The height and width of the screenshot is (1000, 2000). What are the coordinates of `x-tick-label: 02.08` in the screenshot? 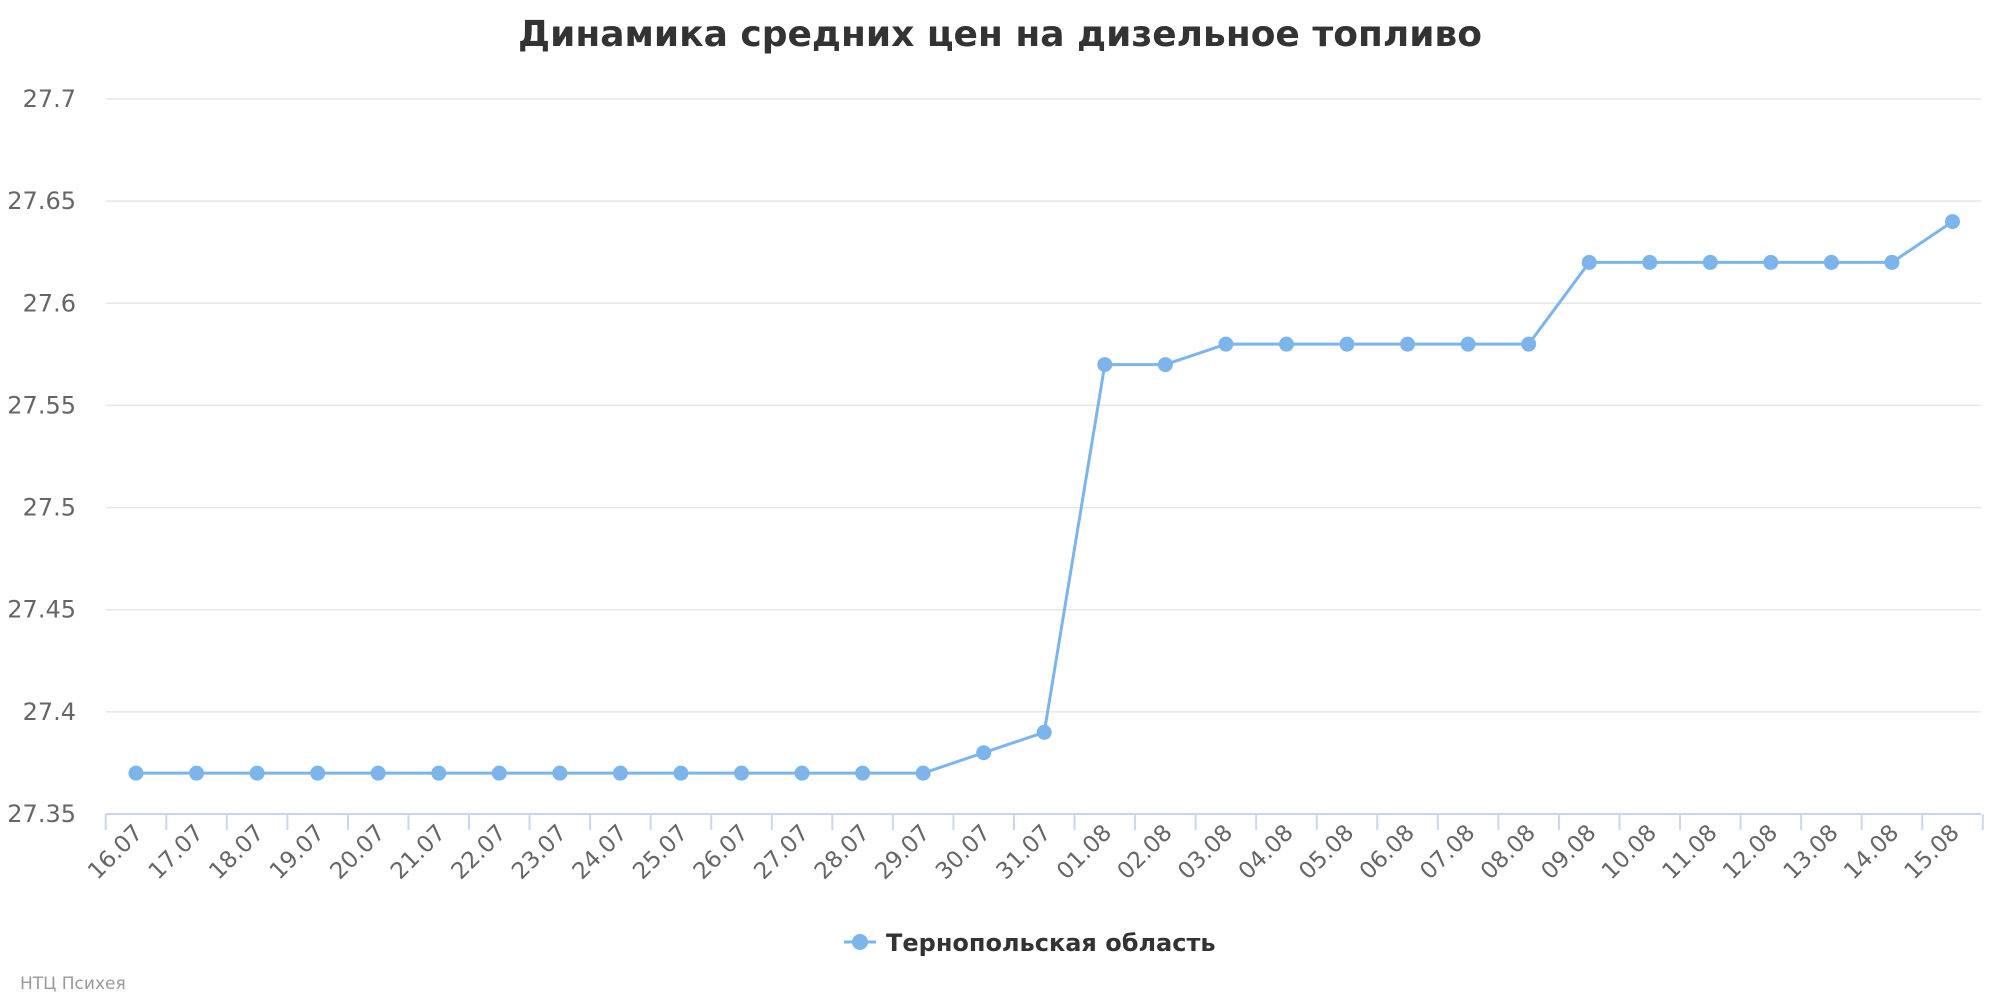 It's located at (1145, 852).